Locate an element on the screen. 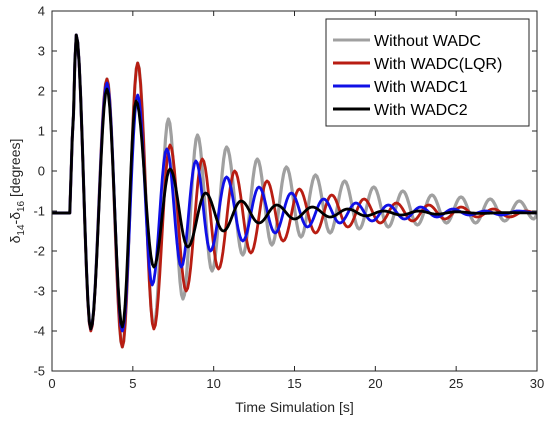 This screenshot has height=422, width=550. y-tick-label-1: 3 is located at coordinates (41, 51).